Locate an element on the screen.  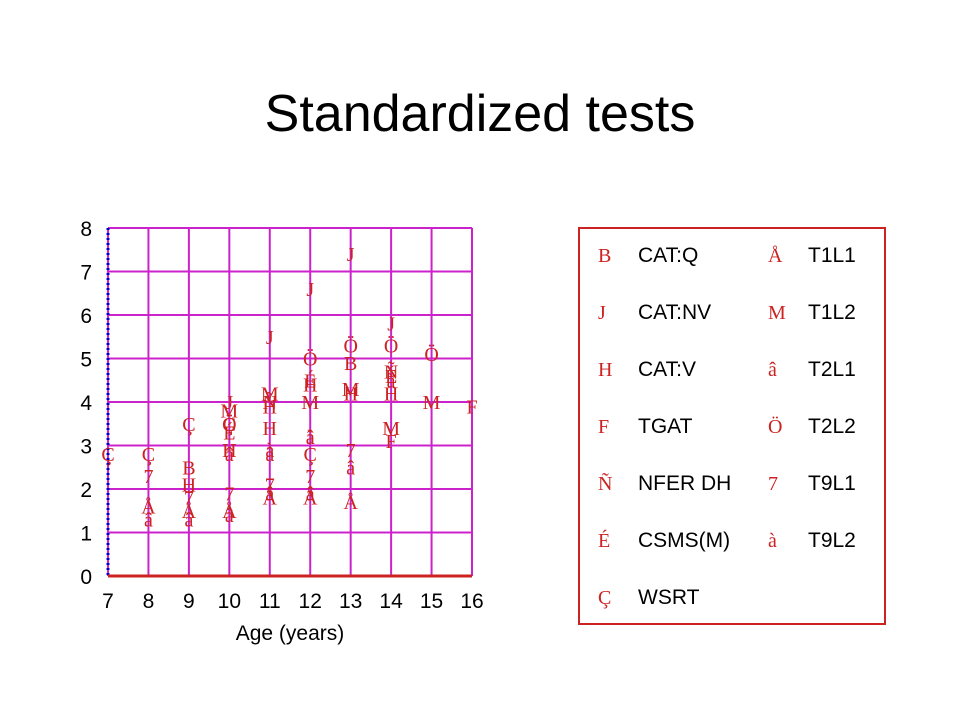
legend-label: T2L2 is located at coordinates (832, 426).